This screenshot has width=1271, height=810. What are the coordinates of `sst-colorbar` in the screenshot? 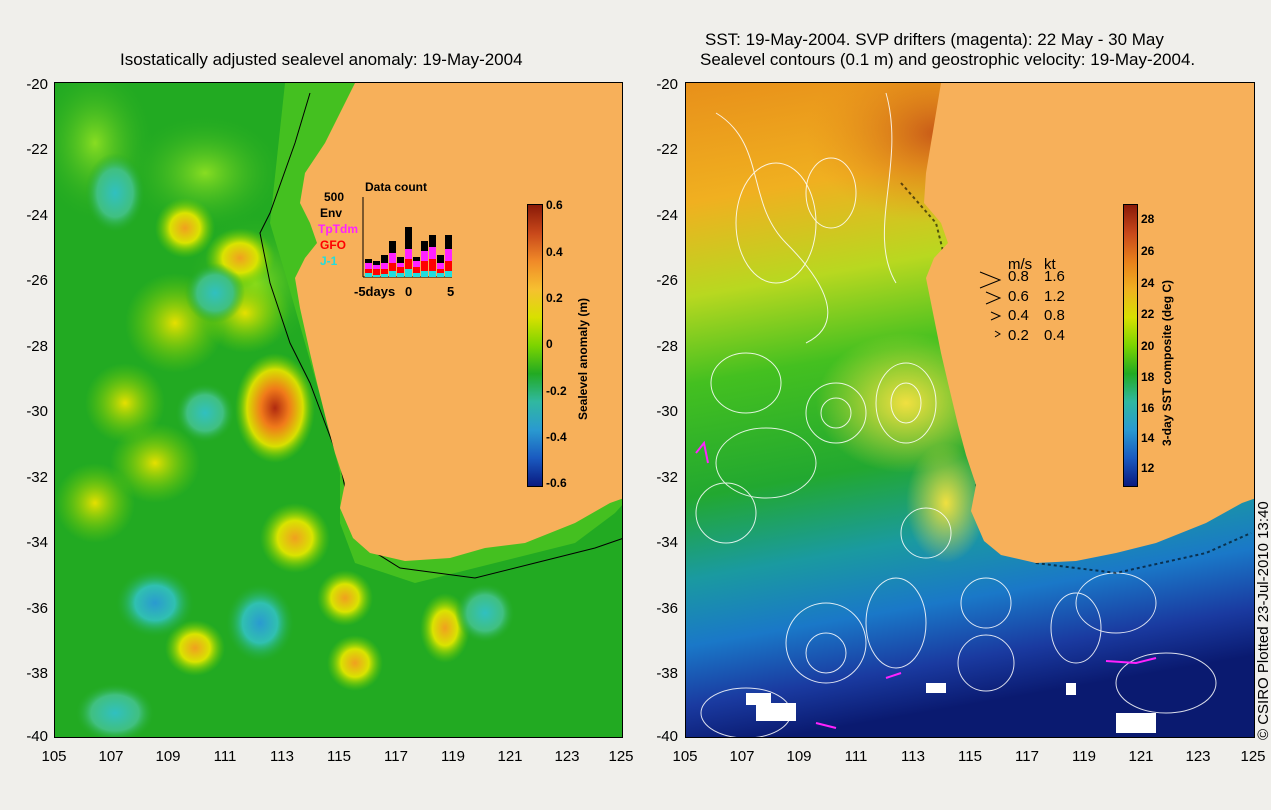 It's located at (1130, 345).